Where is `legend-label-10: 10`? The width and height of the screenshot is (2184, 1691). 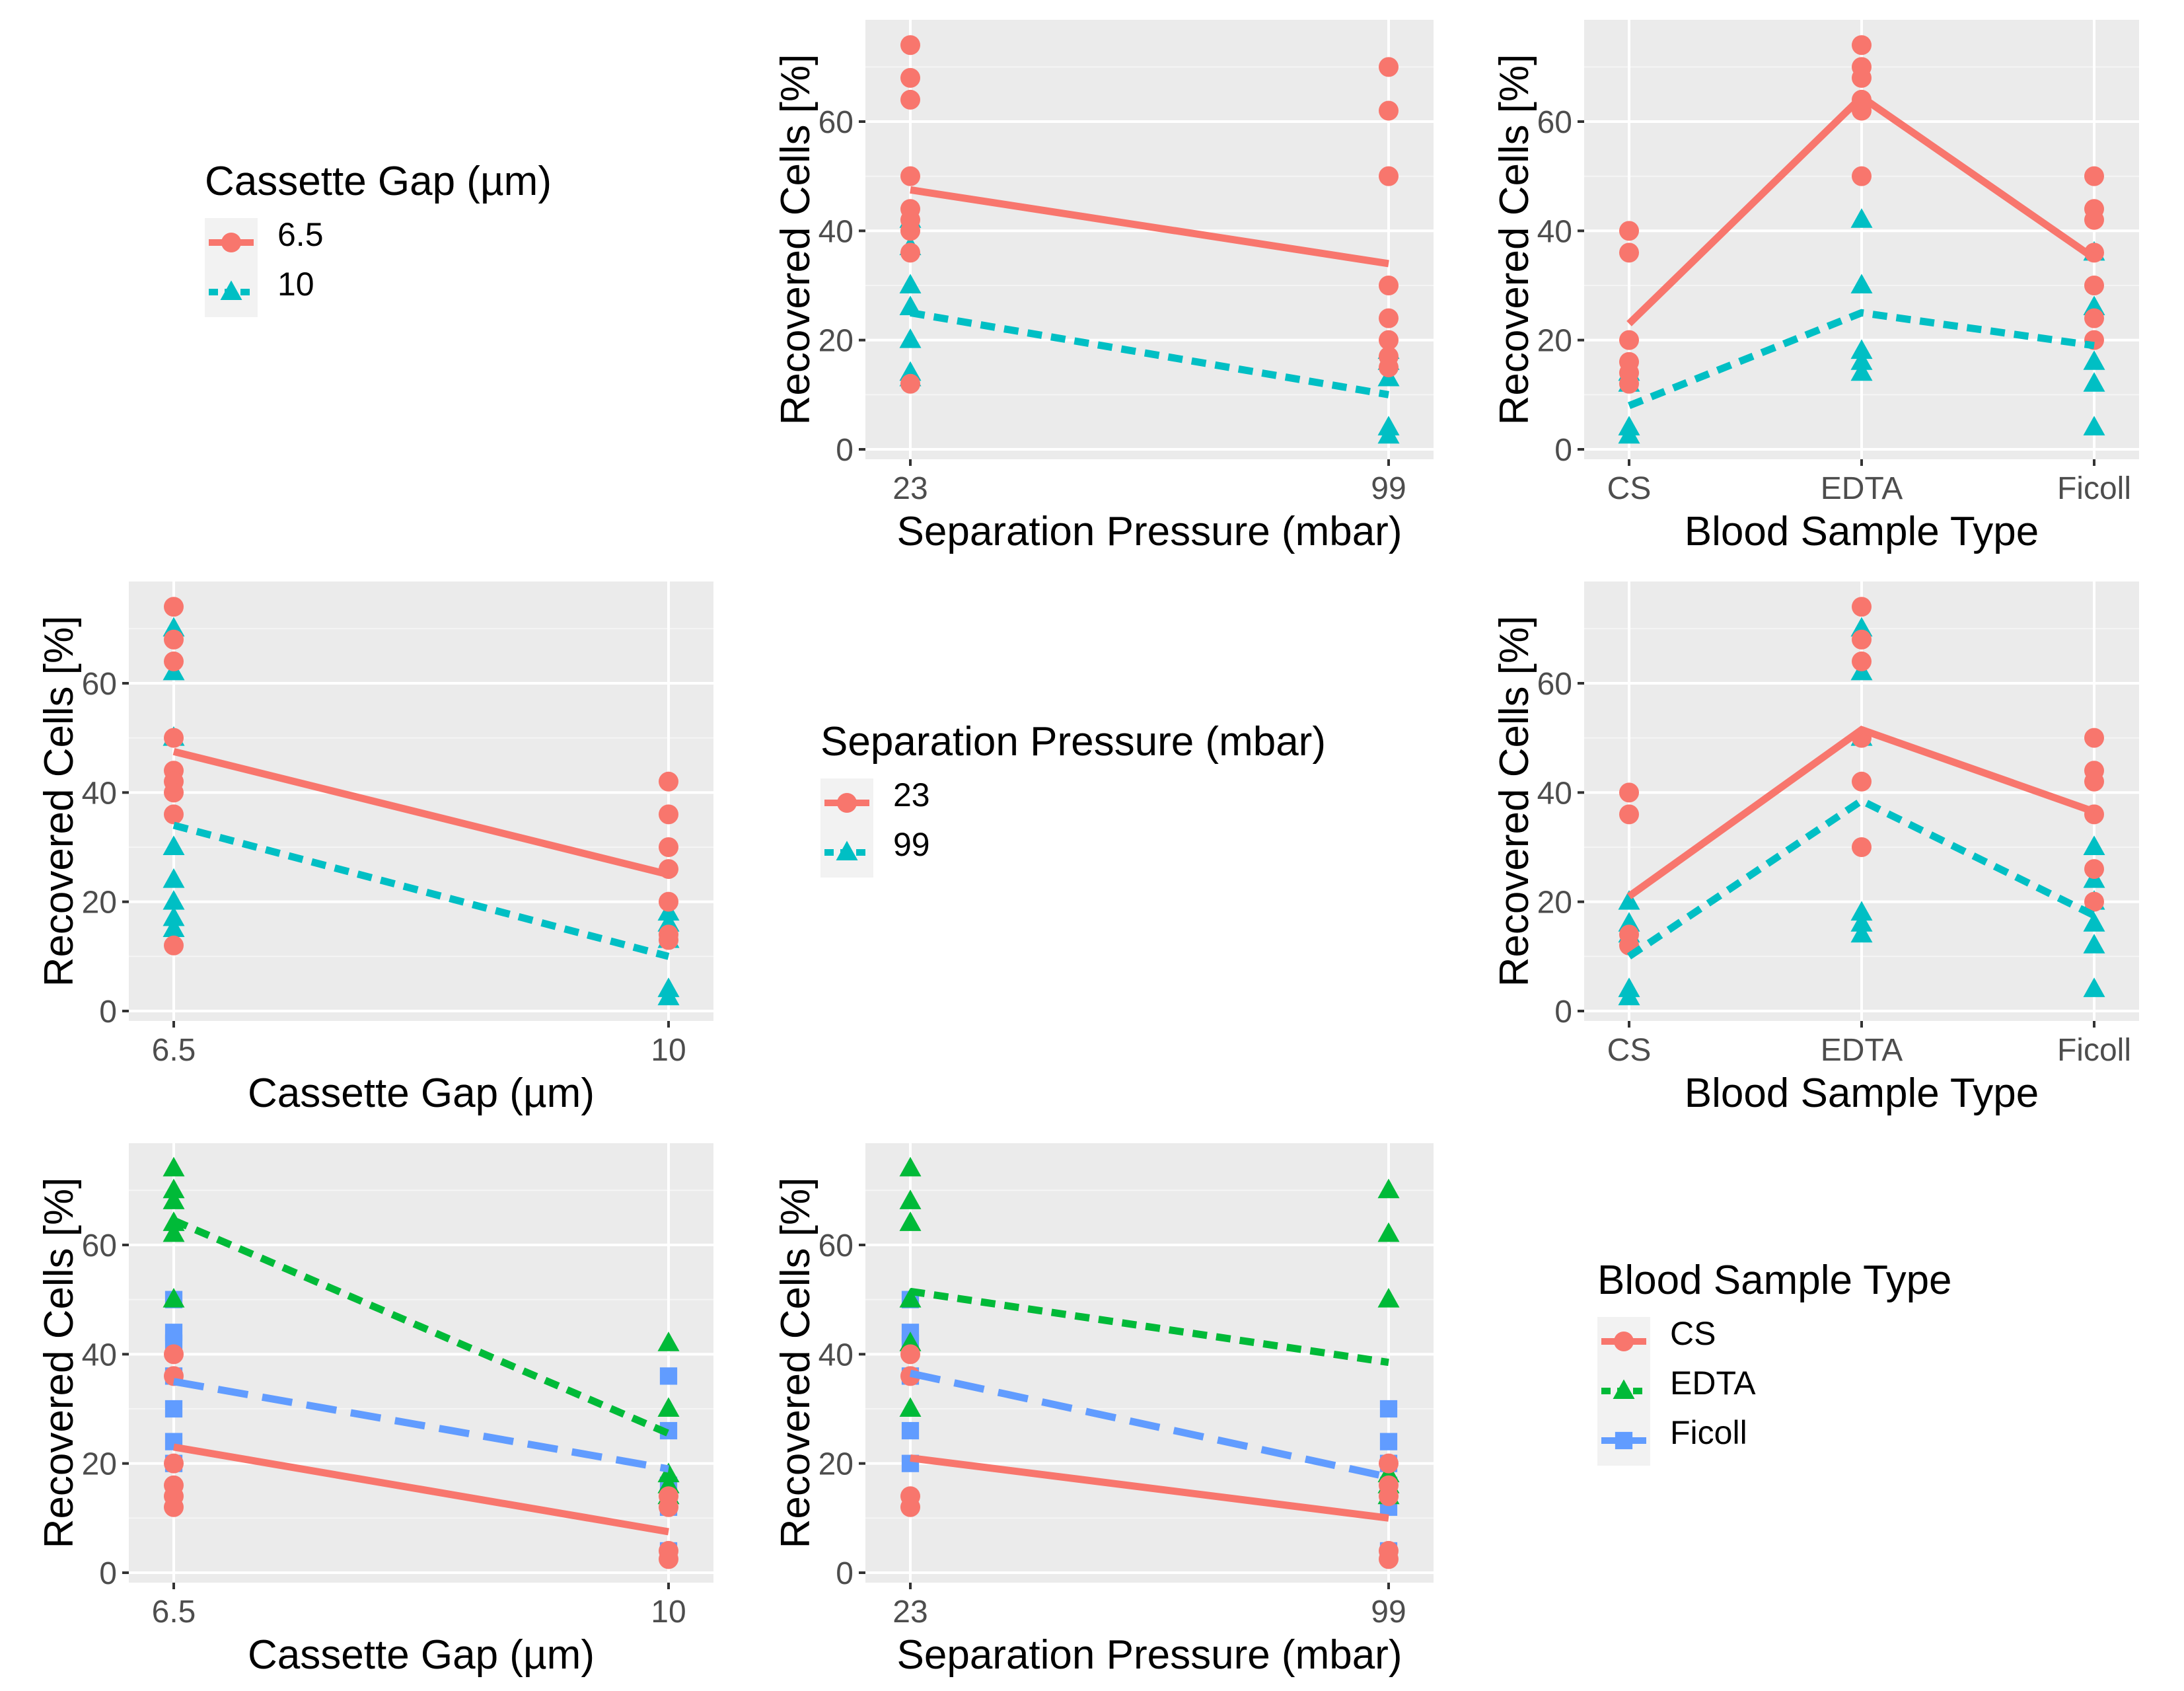
legend-label-10: 10 is located at coordinates (295, 284).